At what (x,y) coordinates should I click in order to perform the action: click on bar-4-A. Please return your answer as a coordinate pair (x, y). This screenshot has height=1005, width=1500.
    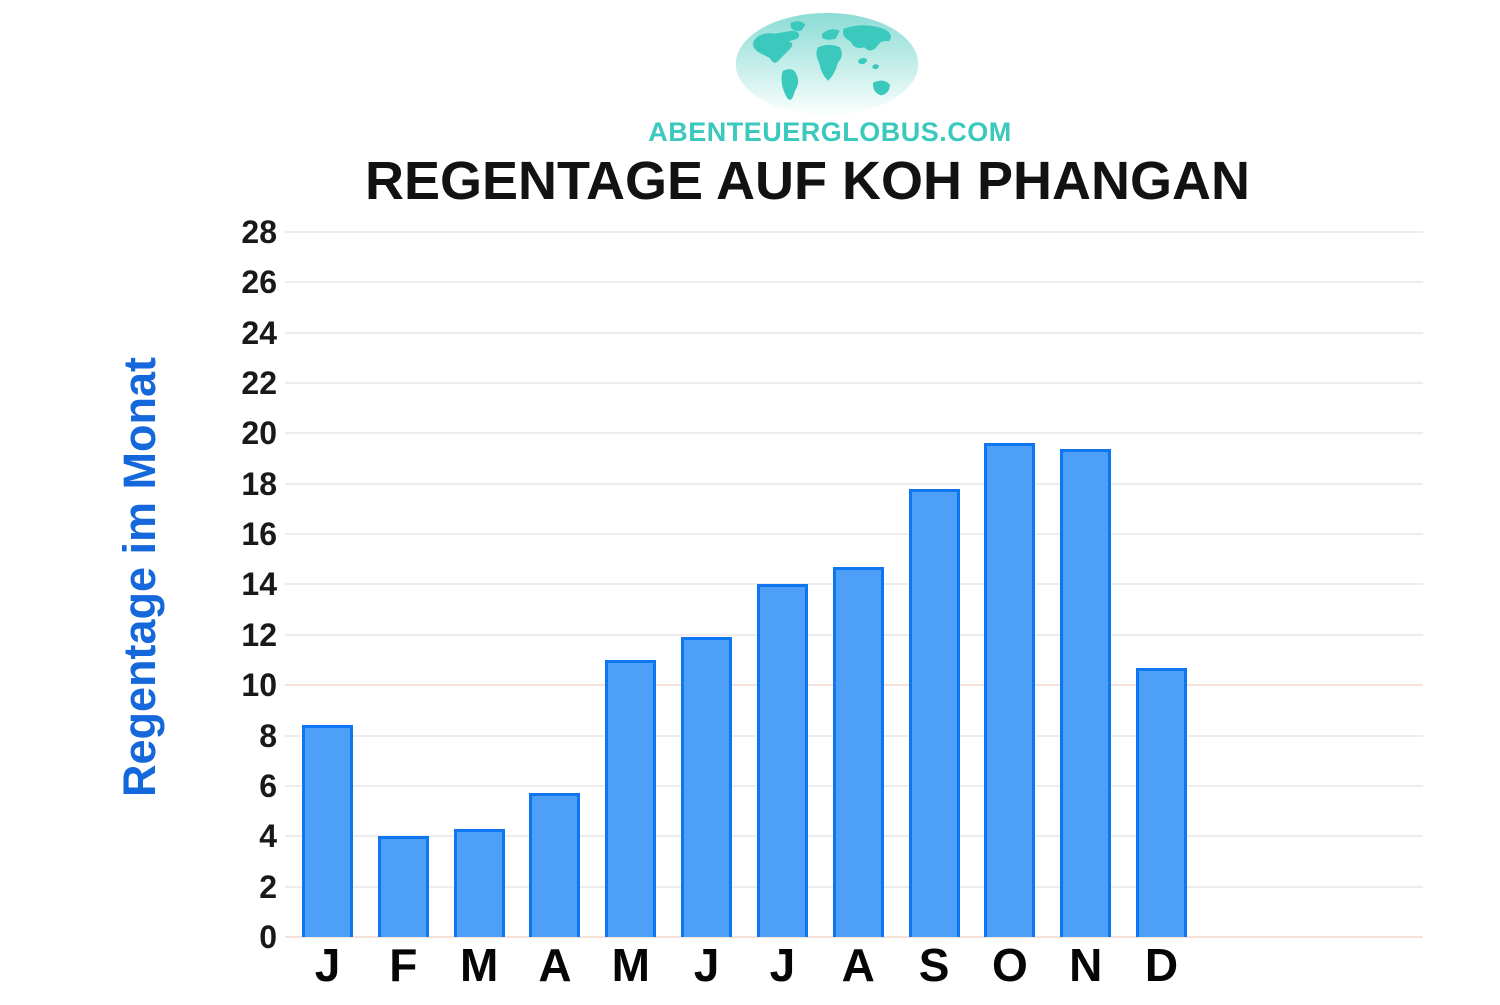
    Looking at the image, I should click on (555, 865).